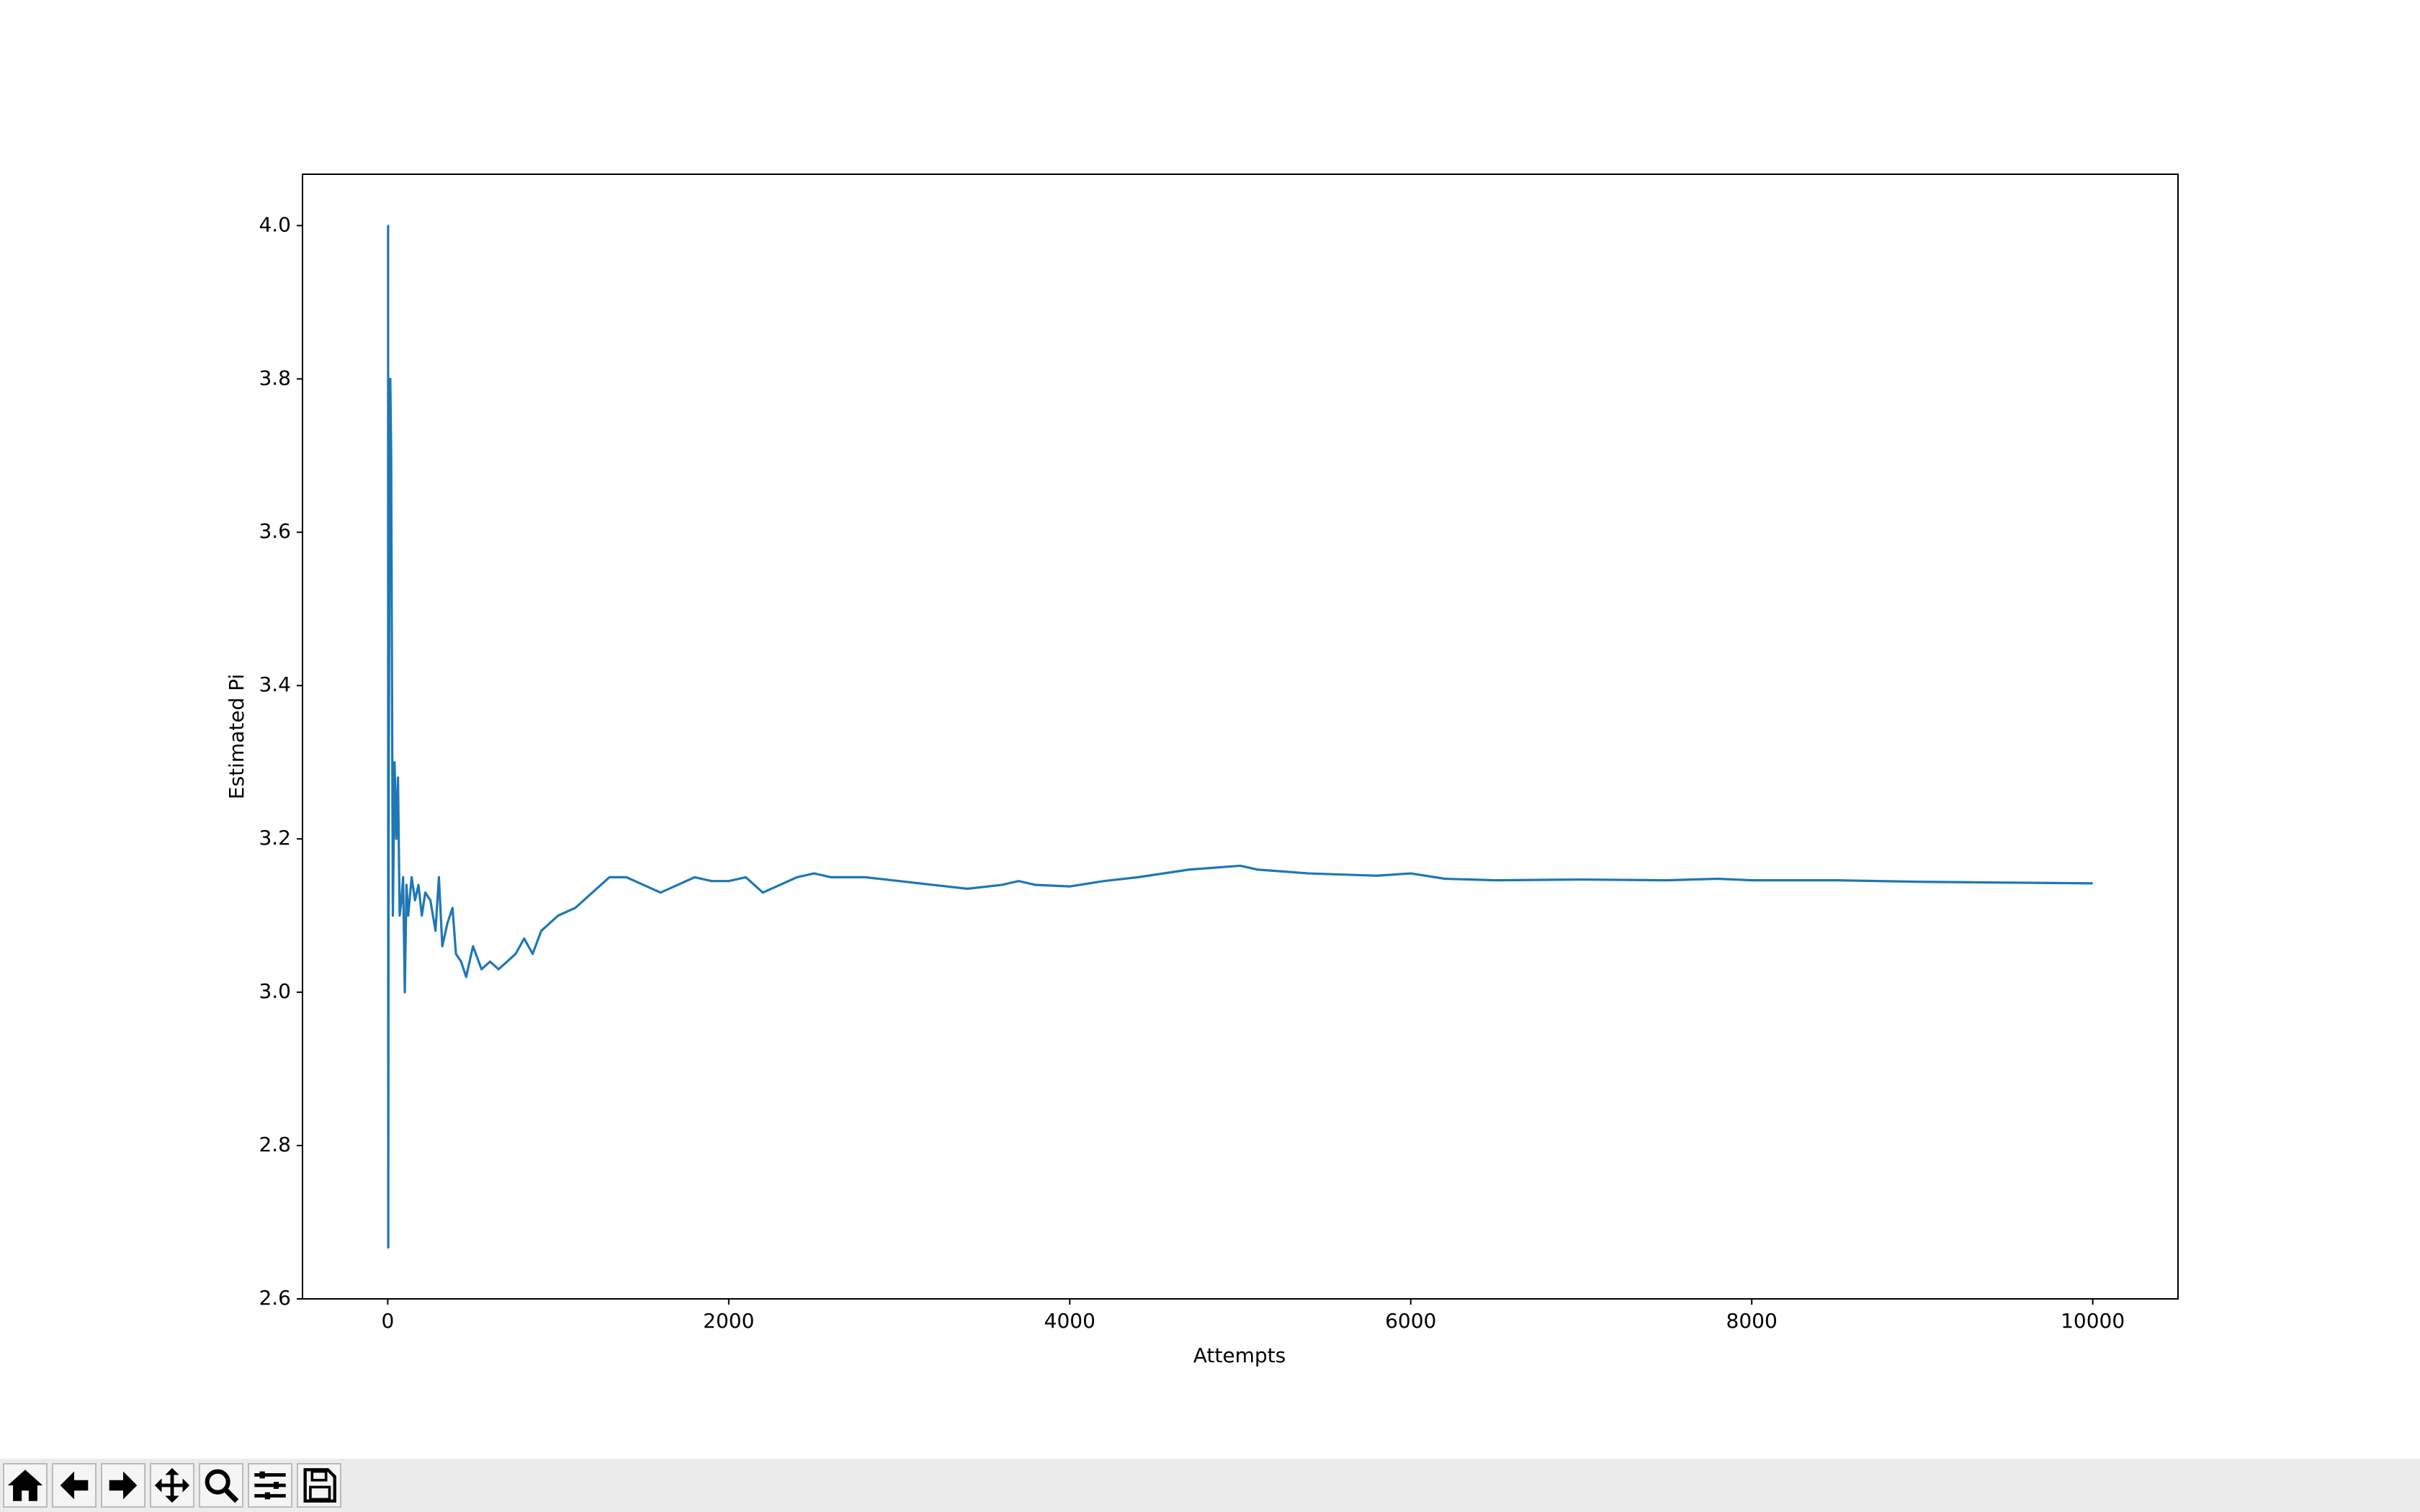 This screenshot has width=2420, height=1512. I want to click on y-tick-label: 3.6, so click(275, 531).